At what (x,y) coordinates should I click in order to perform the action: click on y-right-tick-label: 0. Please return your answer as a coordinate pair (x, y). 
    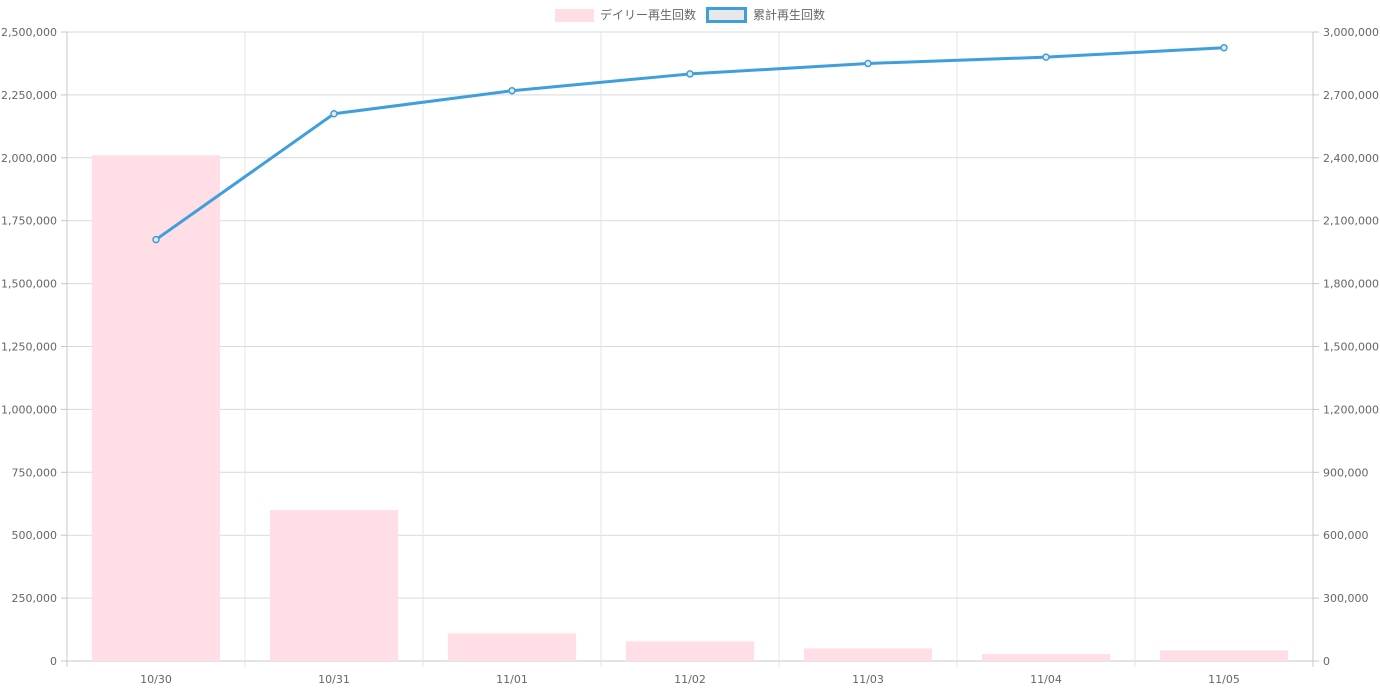
    Looking at the image, I should click on (1326, 661).